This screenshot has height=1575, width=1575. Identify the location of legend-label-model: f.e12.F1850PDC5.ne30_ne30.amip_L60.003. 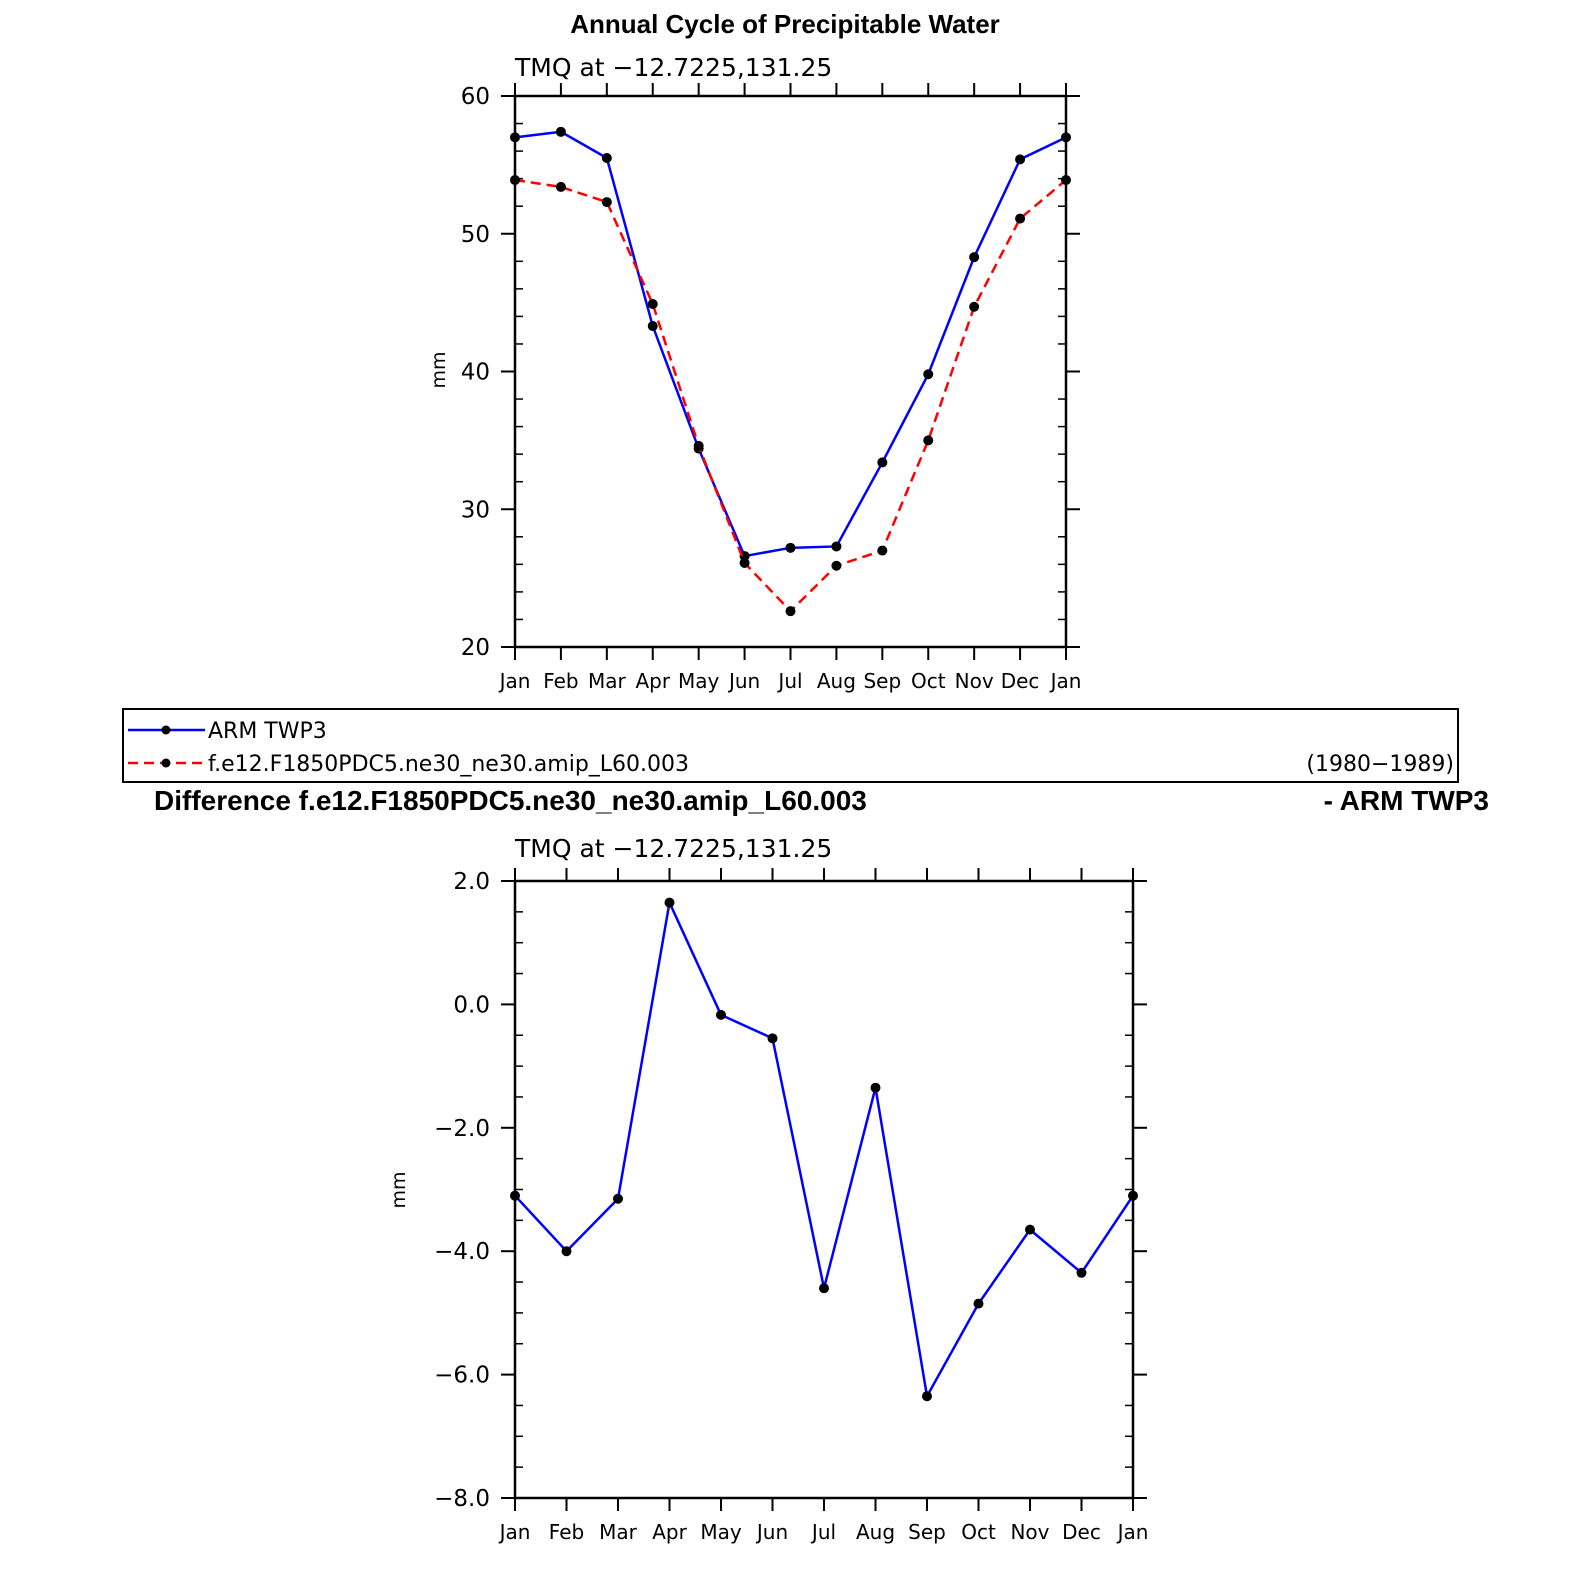
(448, 764).